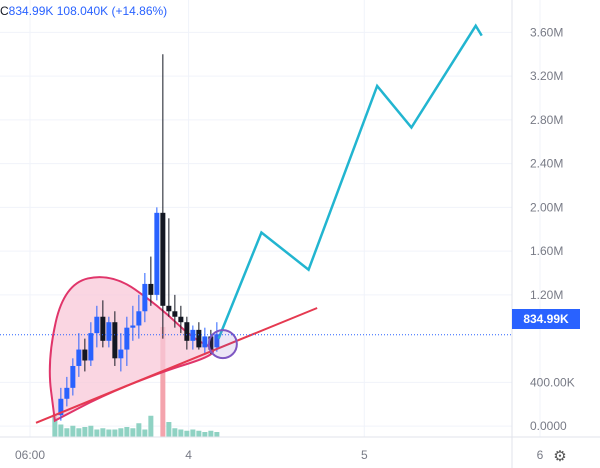  I want to click on time-tick-label: 06:00, so click(30, 455).